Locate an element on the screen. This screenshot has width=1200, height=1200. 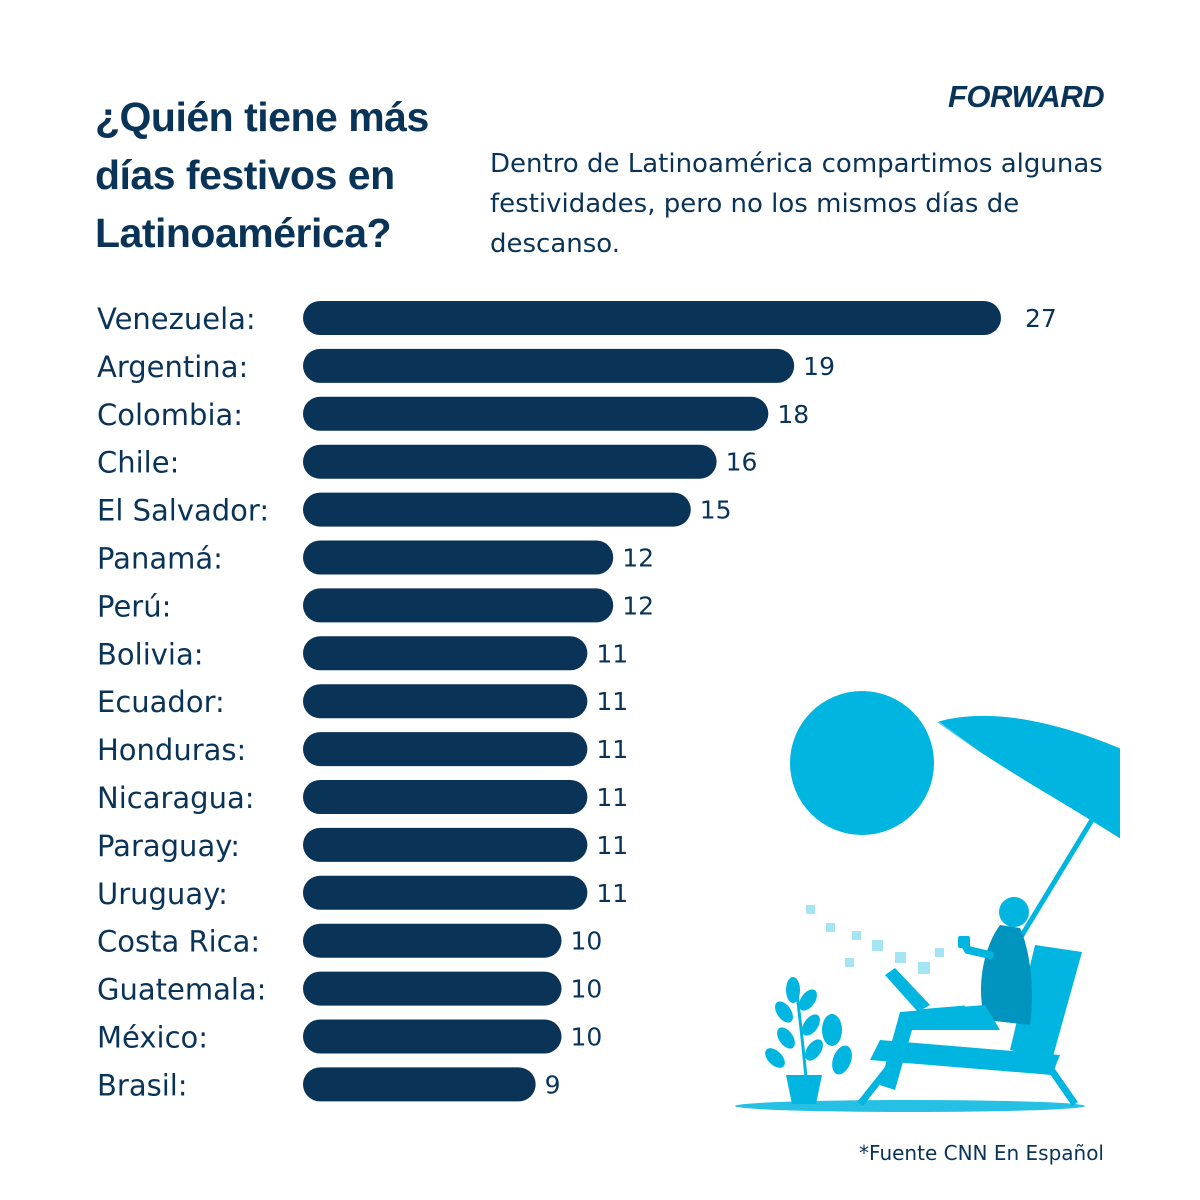
category-label: México: is located at coordinates (152, 1038).